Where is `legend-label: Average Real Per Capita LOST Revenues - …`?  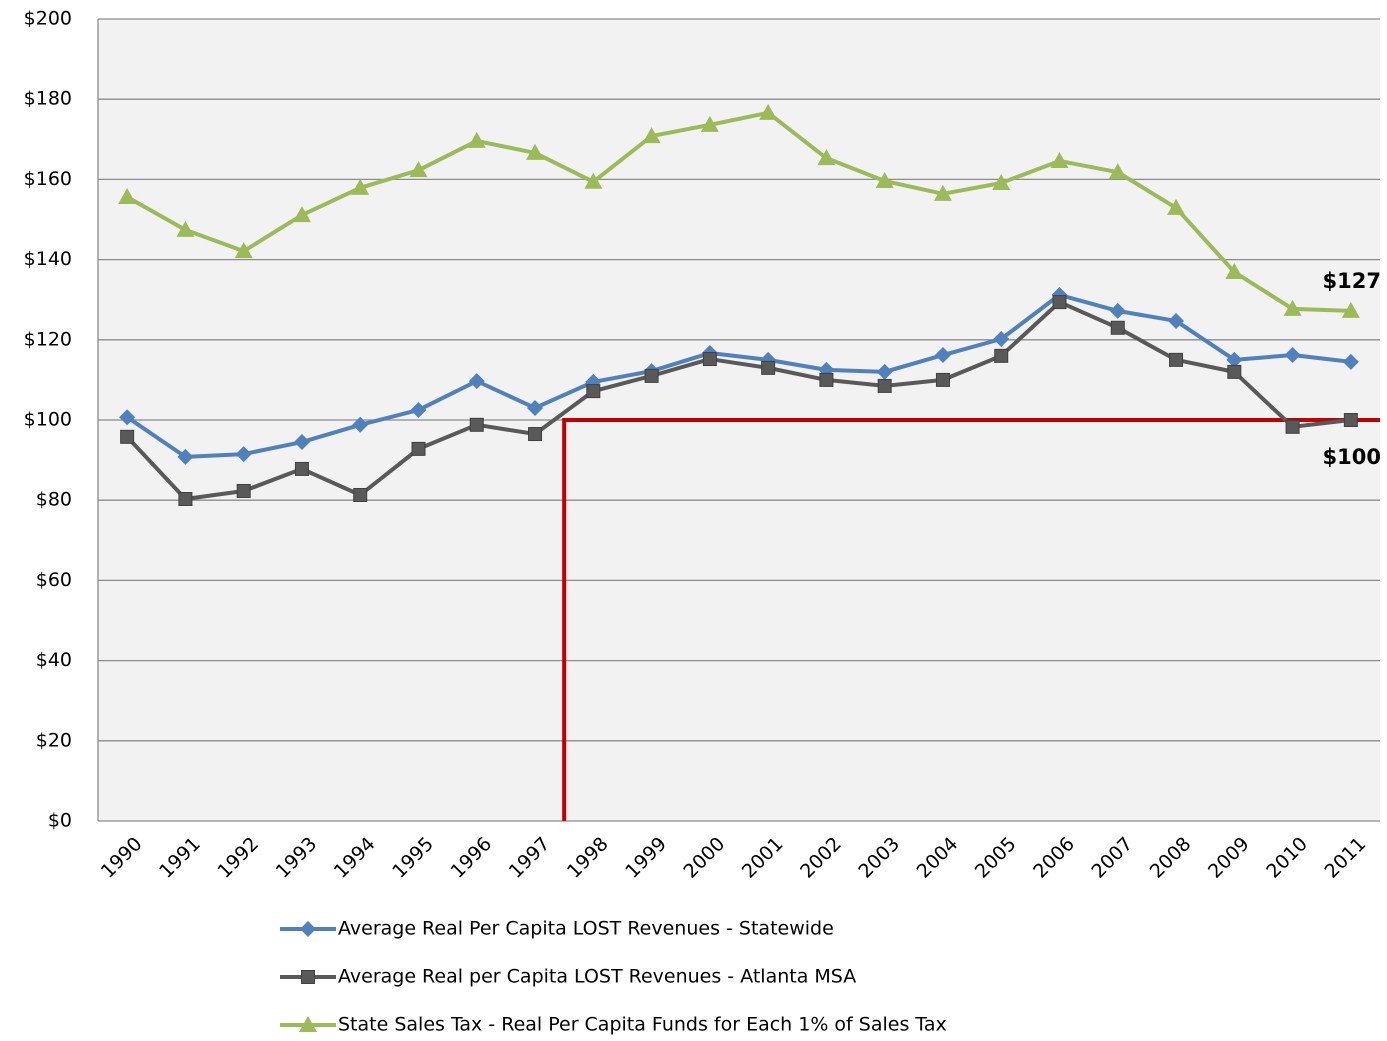
legend-label: Average Real Per Capita LOST Revenues - … is located at coordinates (586, 929).